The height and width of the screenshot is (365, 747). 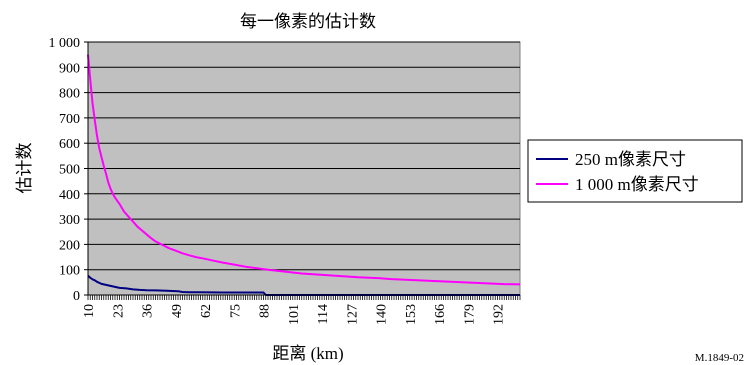 I want to click on x-tick-label: 36, so click(x=148, y=311).